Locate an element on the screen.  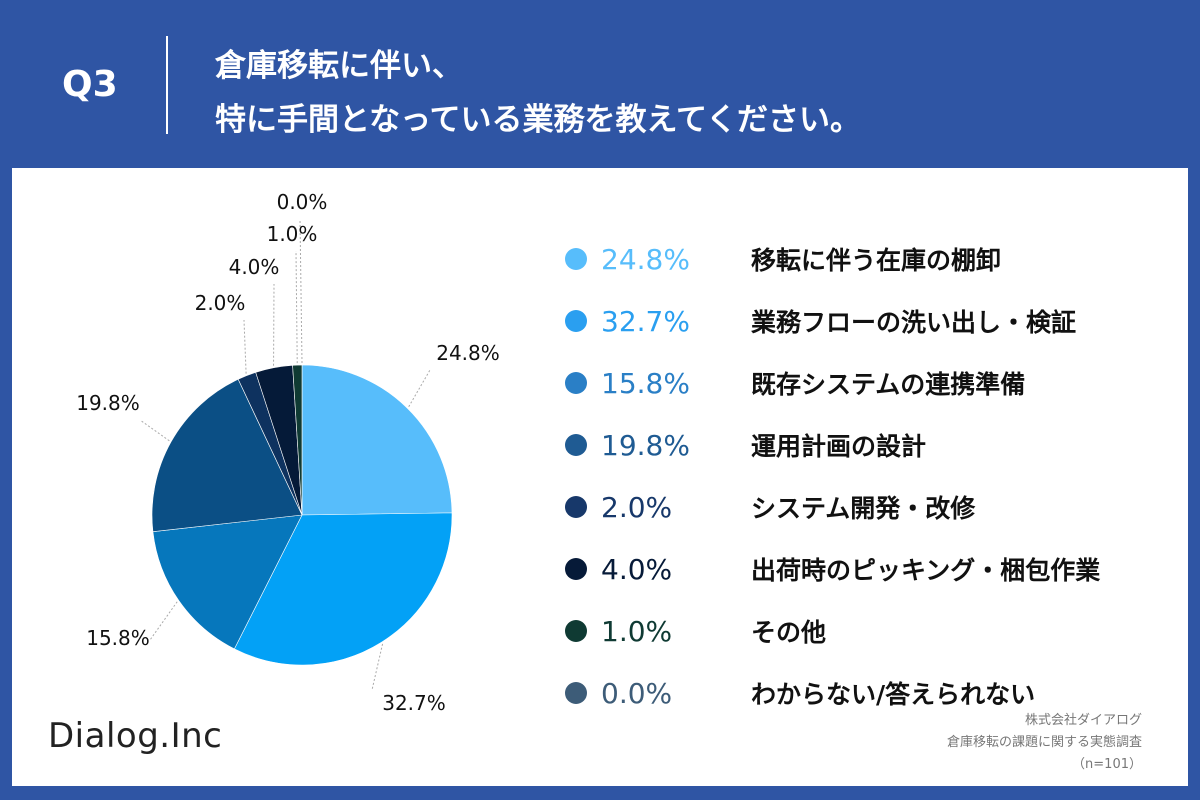
slice-label: 24.8% is located at coordinates (468, 353).